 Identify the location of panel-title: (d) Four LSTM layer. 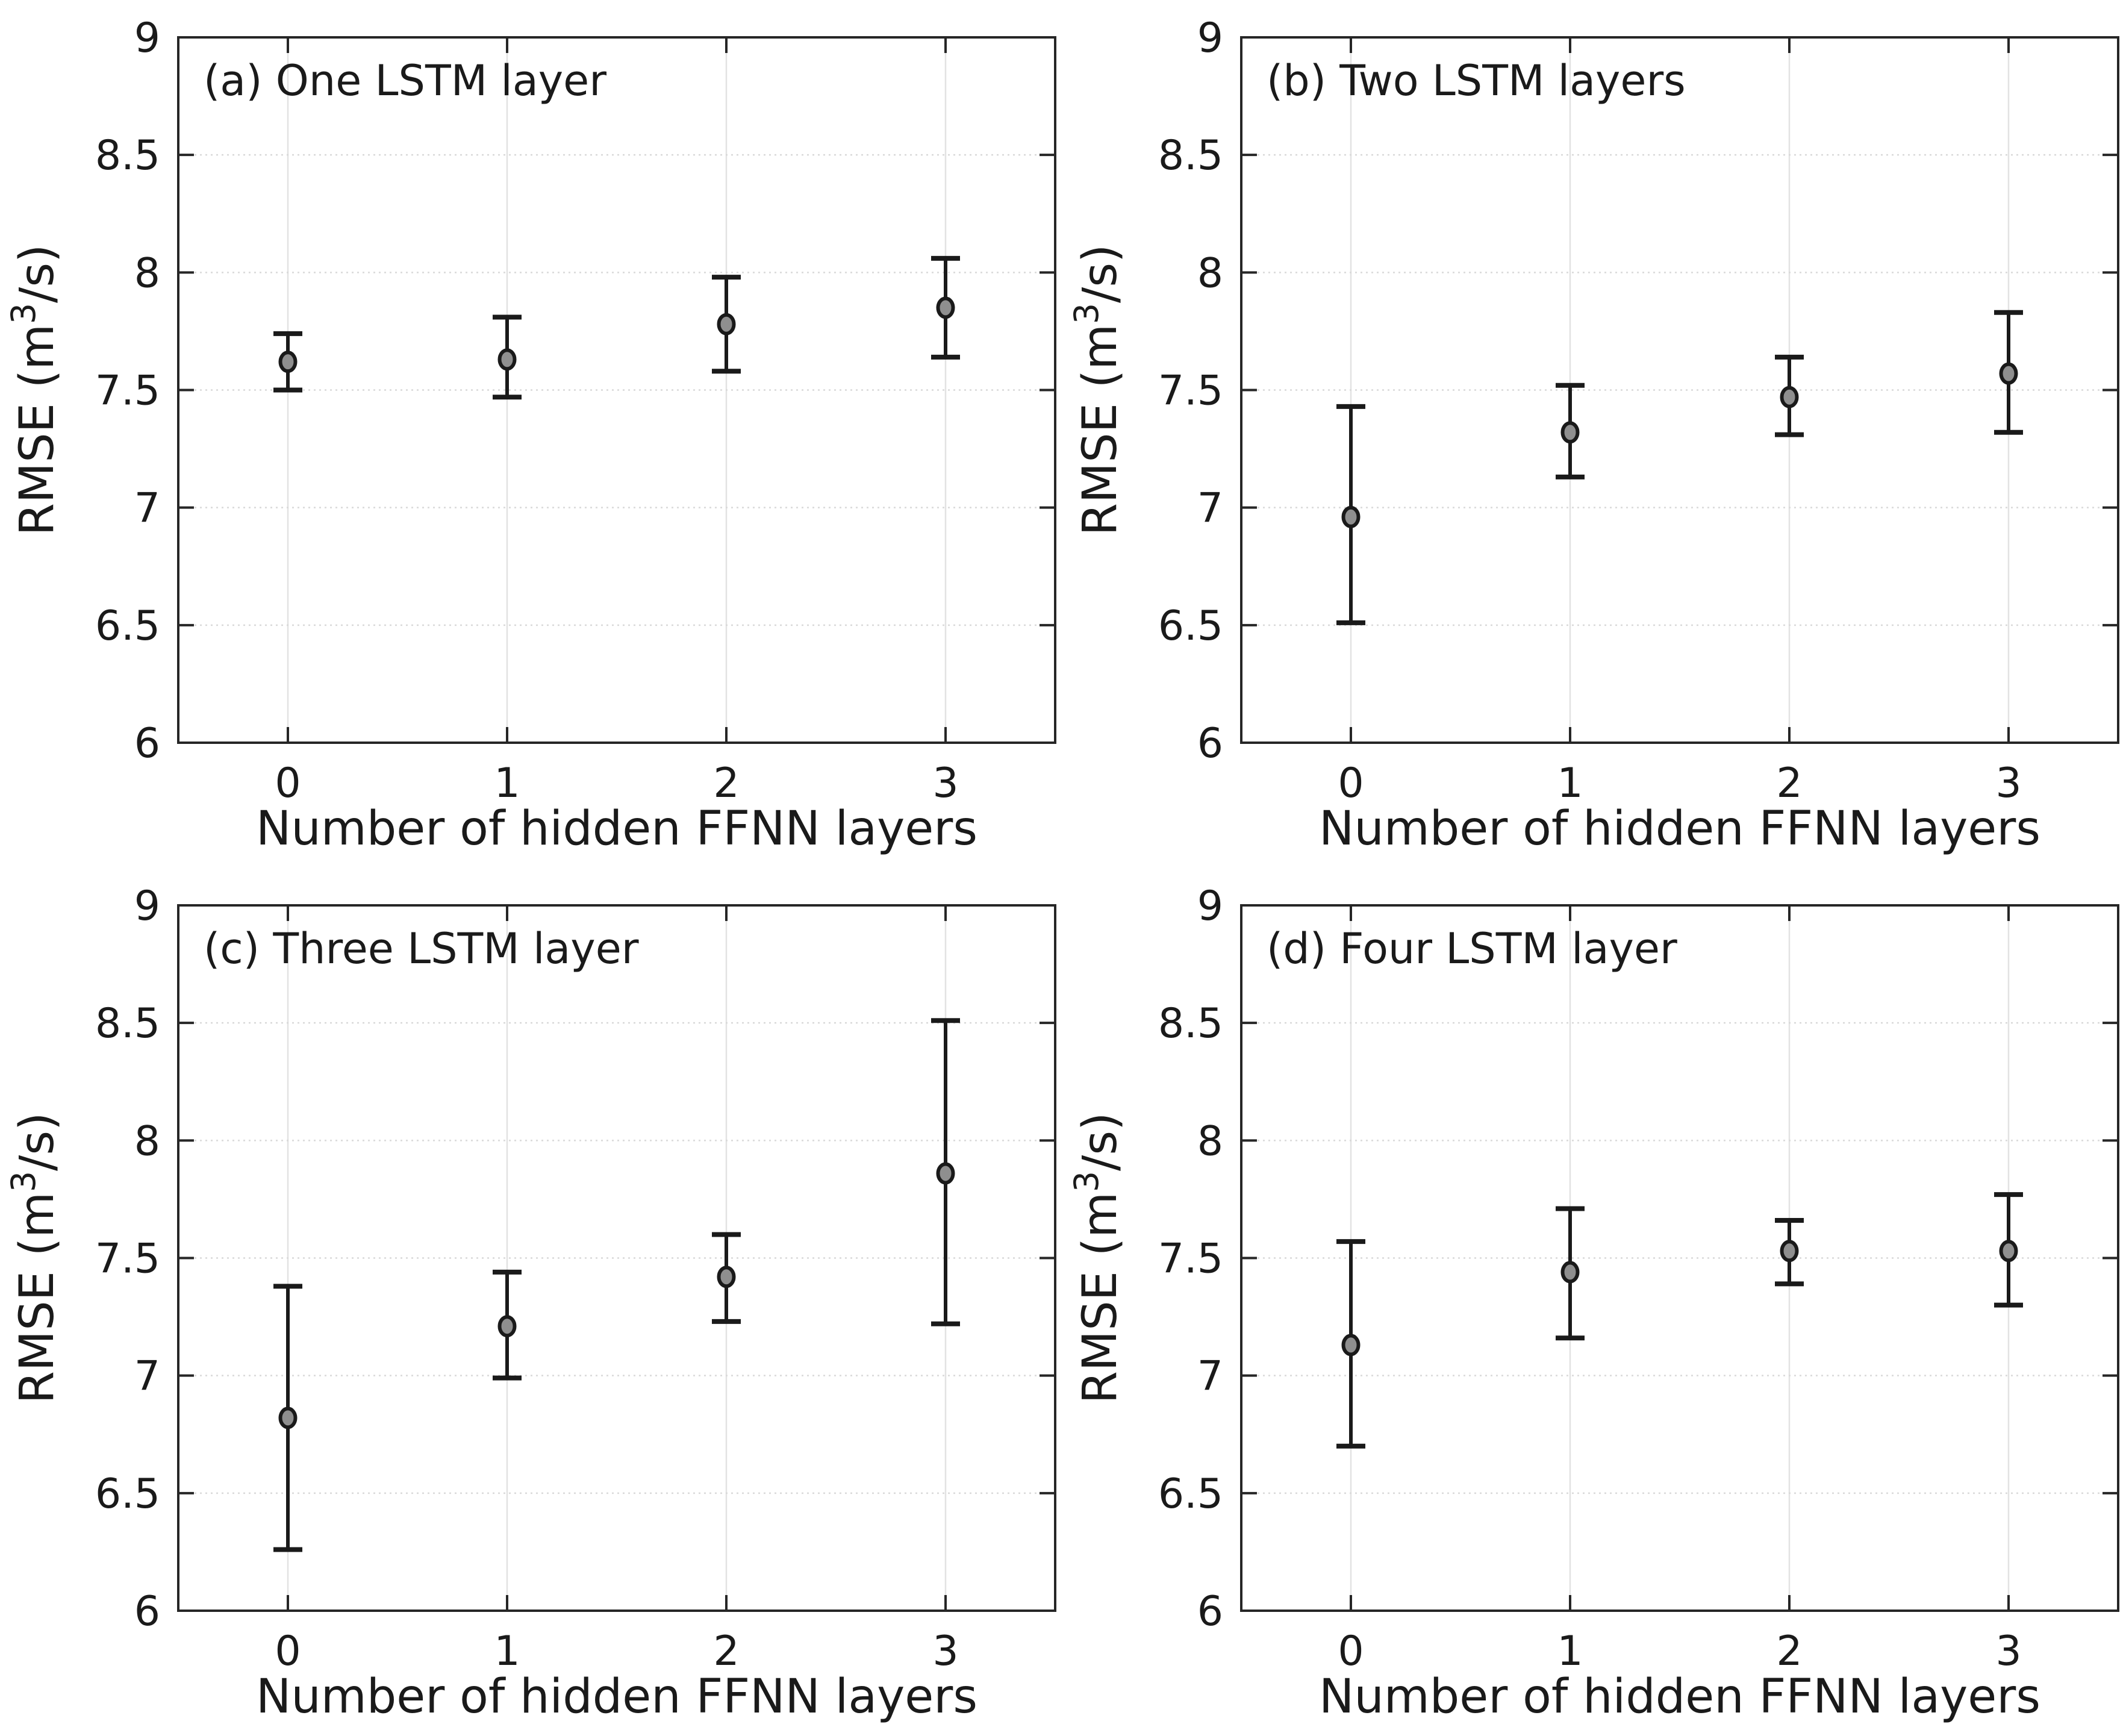
(1472, 948).